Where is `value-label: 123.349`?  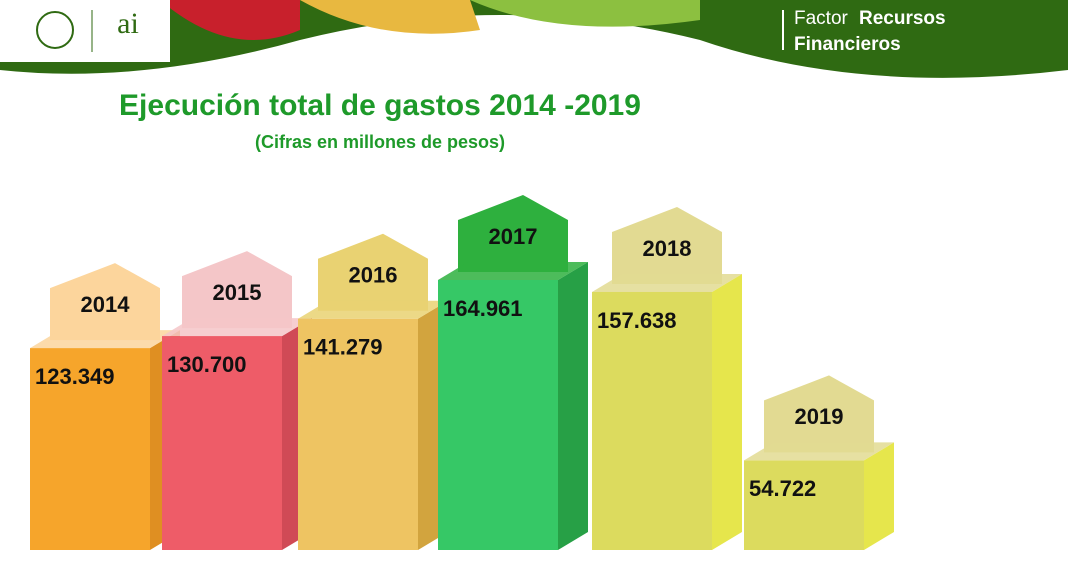 value-label: 123.349 is located at coordinates (75, 376).